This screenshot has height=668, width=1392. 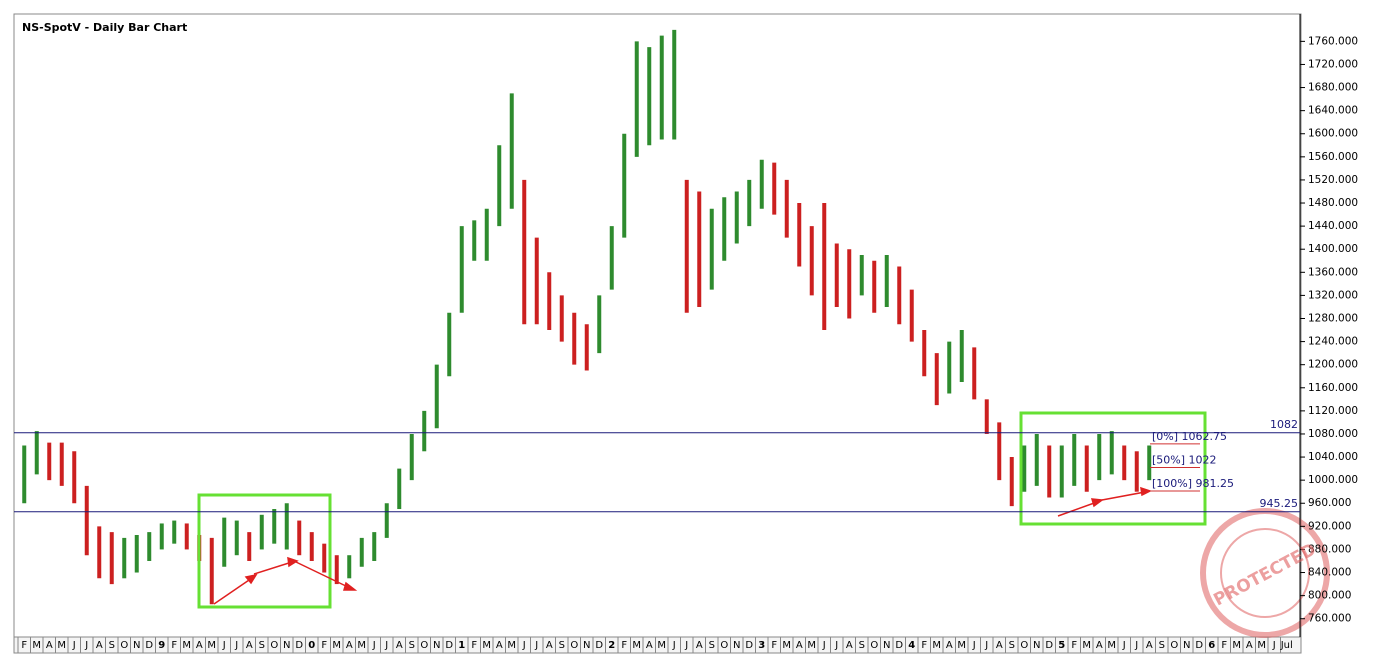 I want to click on y-tick-label: 1120.000, so click(x=1333, y=411).